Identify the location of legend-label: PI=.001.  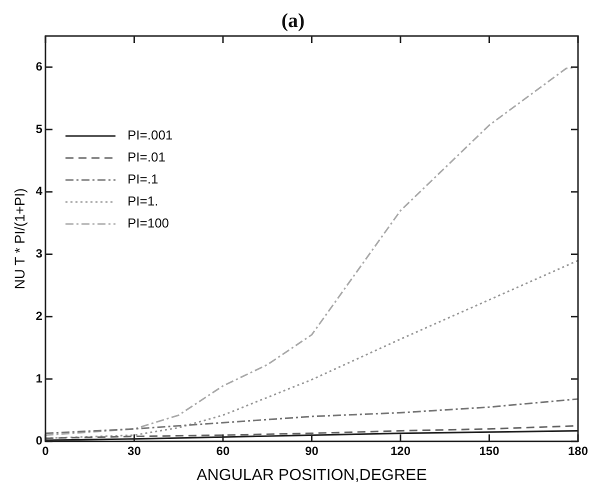
(150, 135).